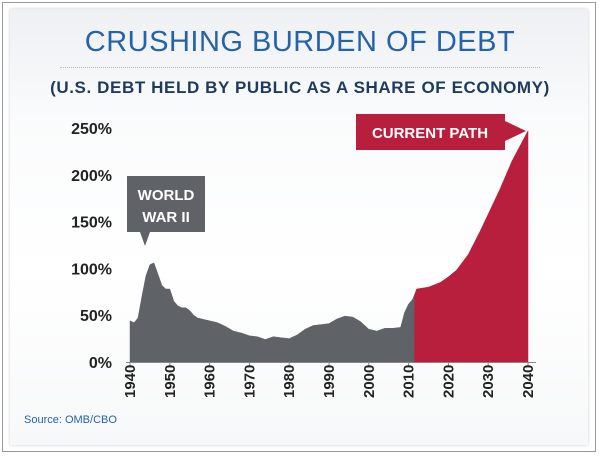 The height and width of the screenshot is (456, 600). I want to click on ww2-label-pointer, so click(145, 239).